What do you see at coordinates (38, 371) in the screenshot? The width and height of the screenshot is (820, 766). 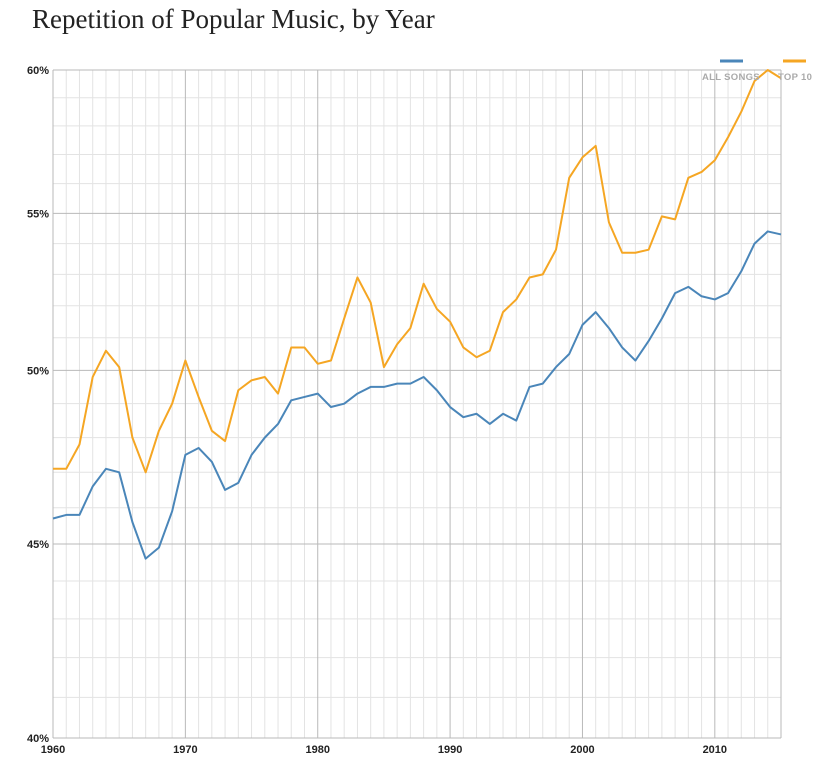 I see `y-tick-label: 50%` at bounding box center [38, 371].